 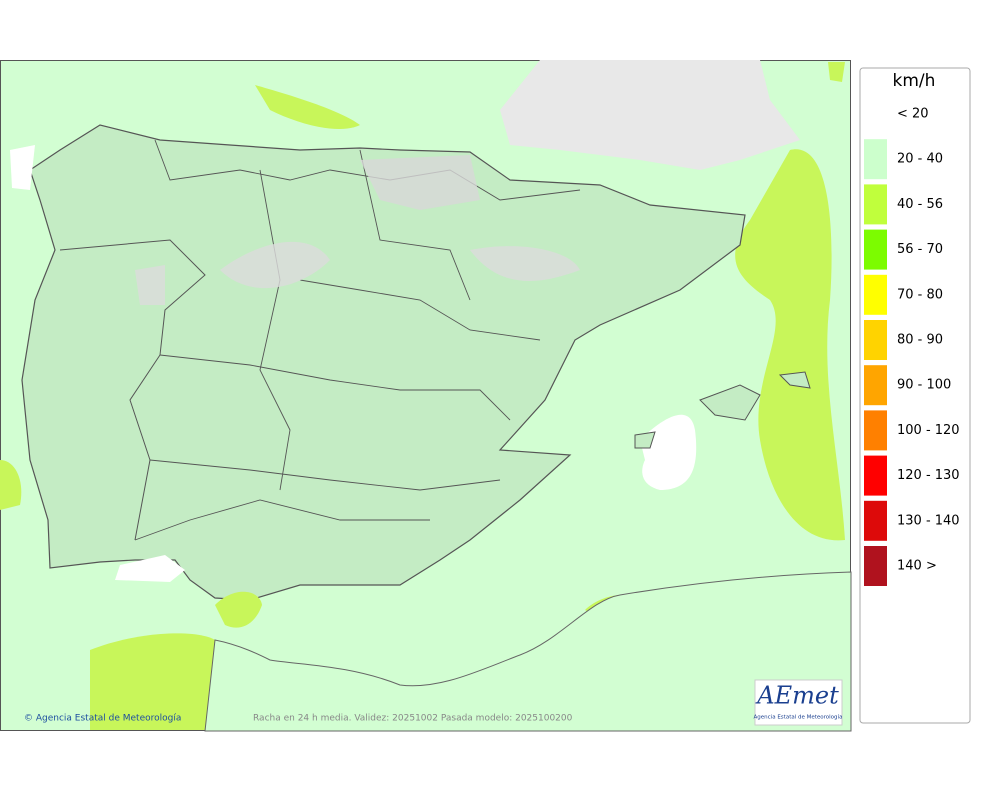 I want to click on credit: © Agencia Estatal de Meteorología, so click(x=102, y=719).